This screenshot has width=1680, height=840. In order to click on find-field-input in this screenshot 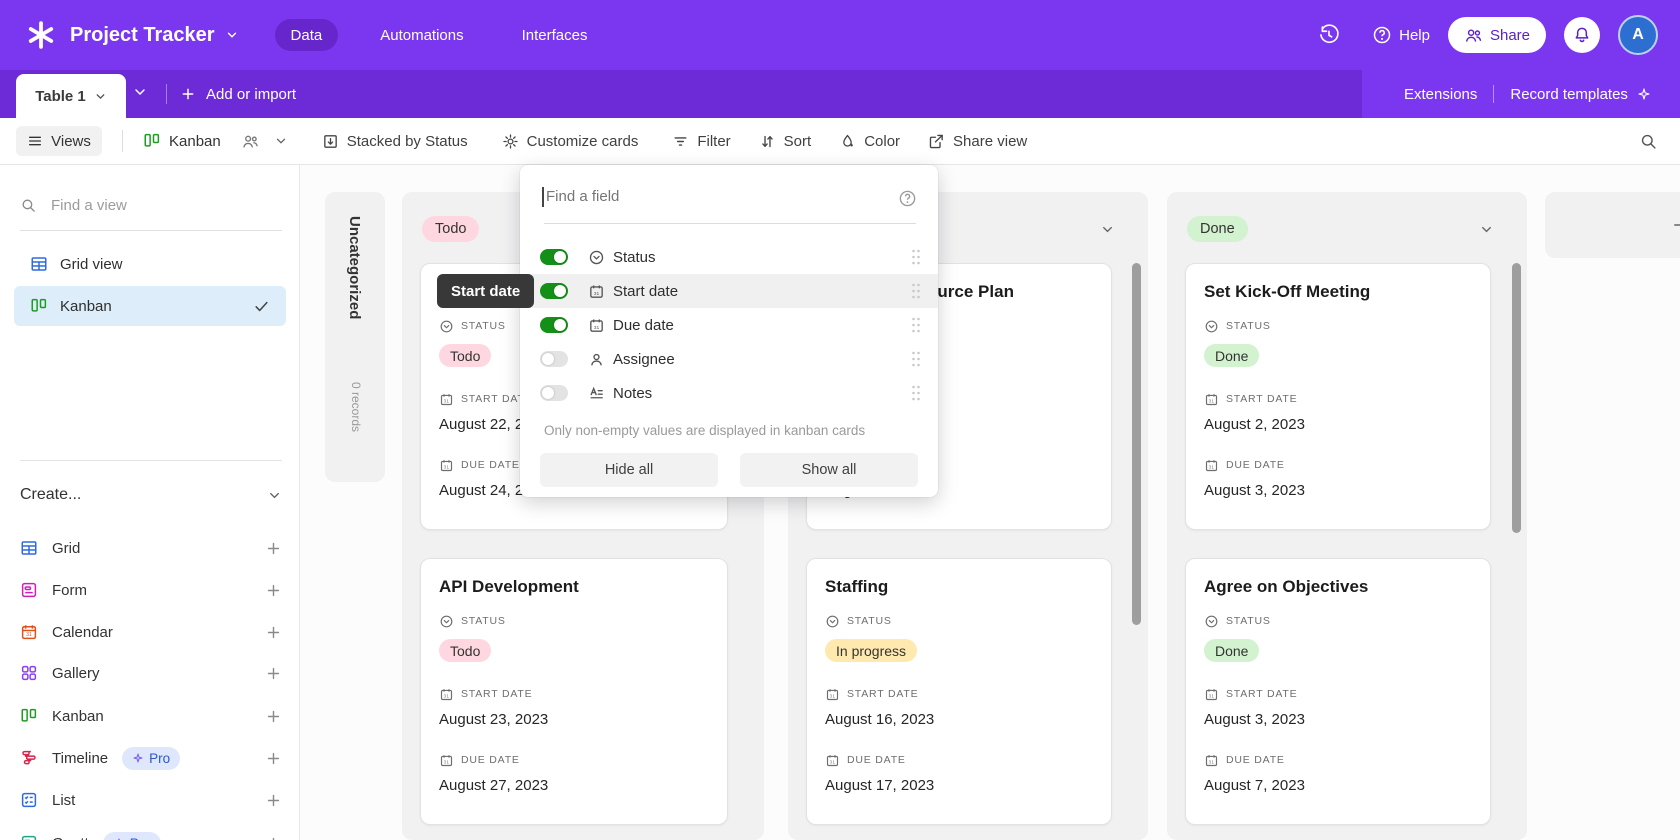, I will do `click(711, 196)`.